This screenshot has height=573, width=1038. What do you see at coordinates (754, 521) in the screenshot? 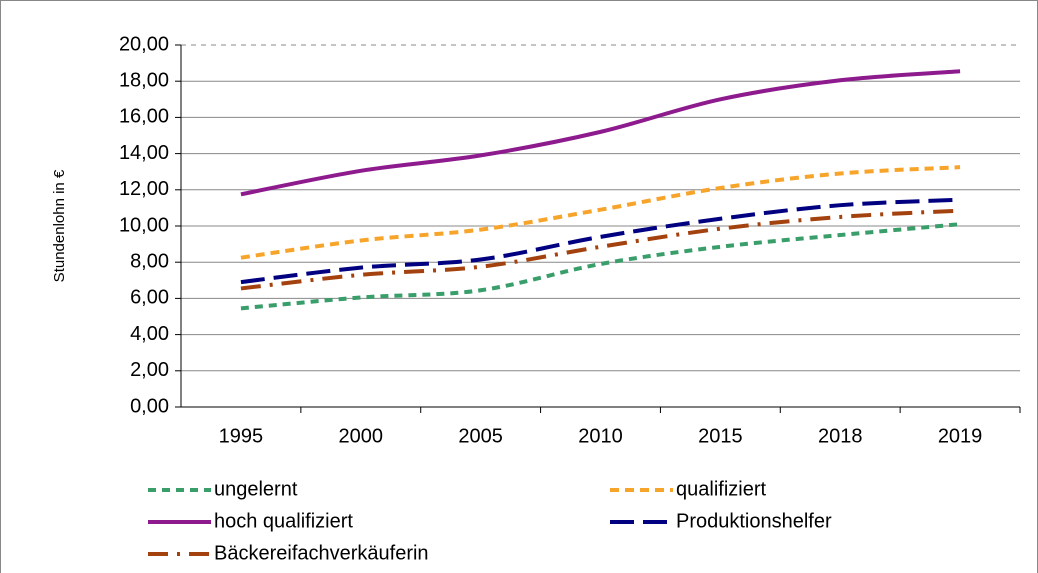
I see `legend-label: Produktionshelfer` at bounding box center [754, 521].